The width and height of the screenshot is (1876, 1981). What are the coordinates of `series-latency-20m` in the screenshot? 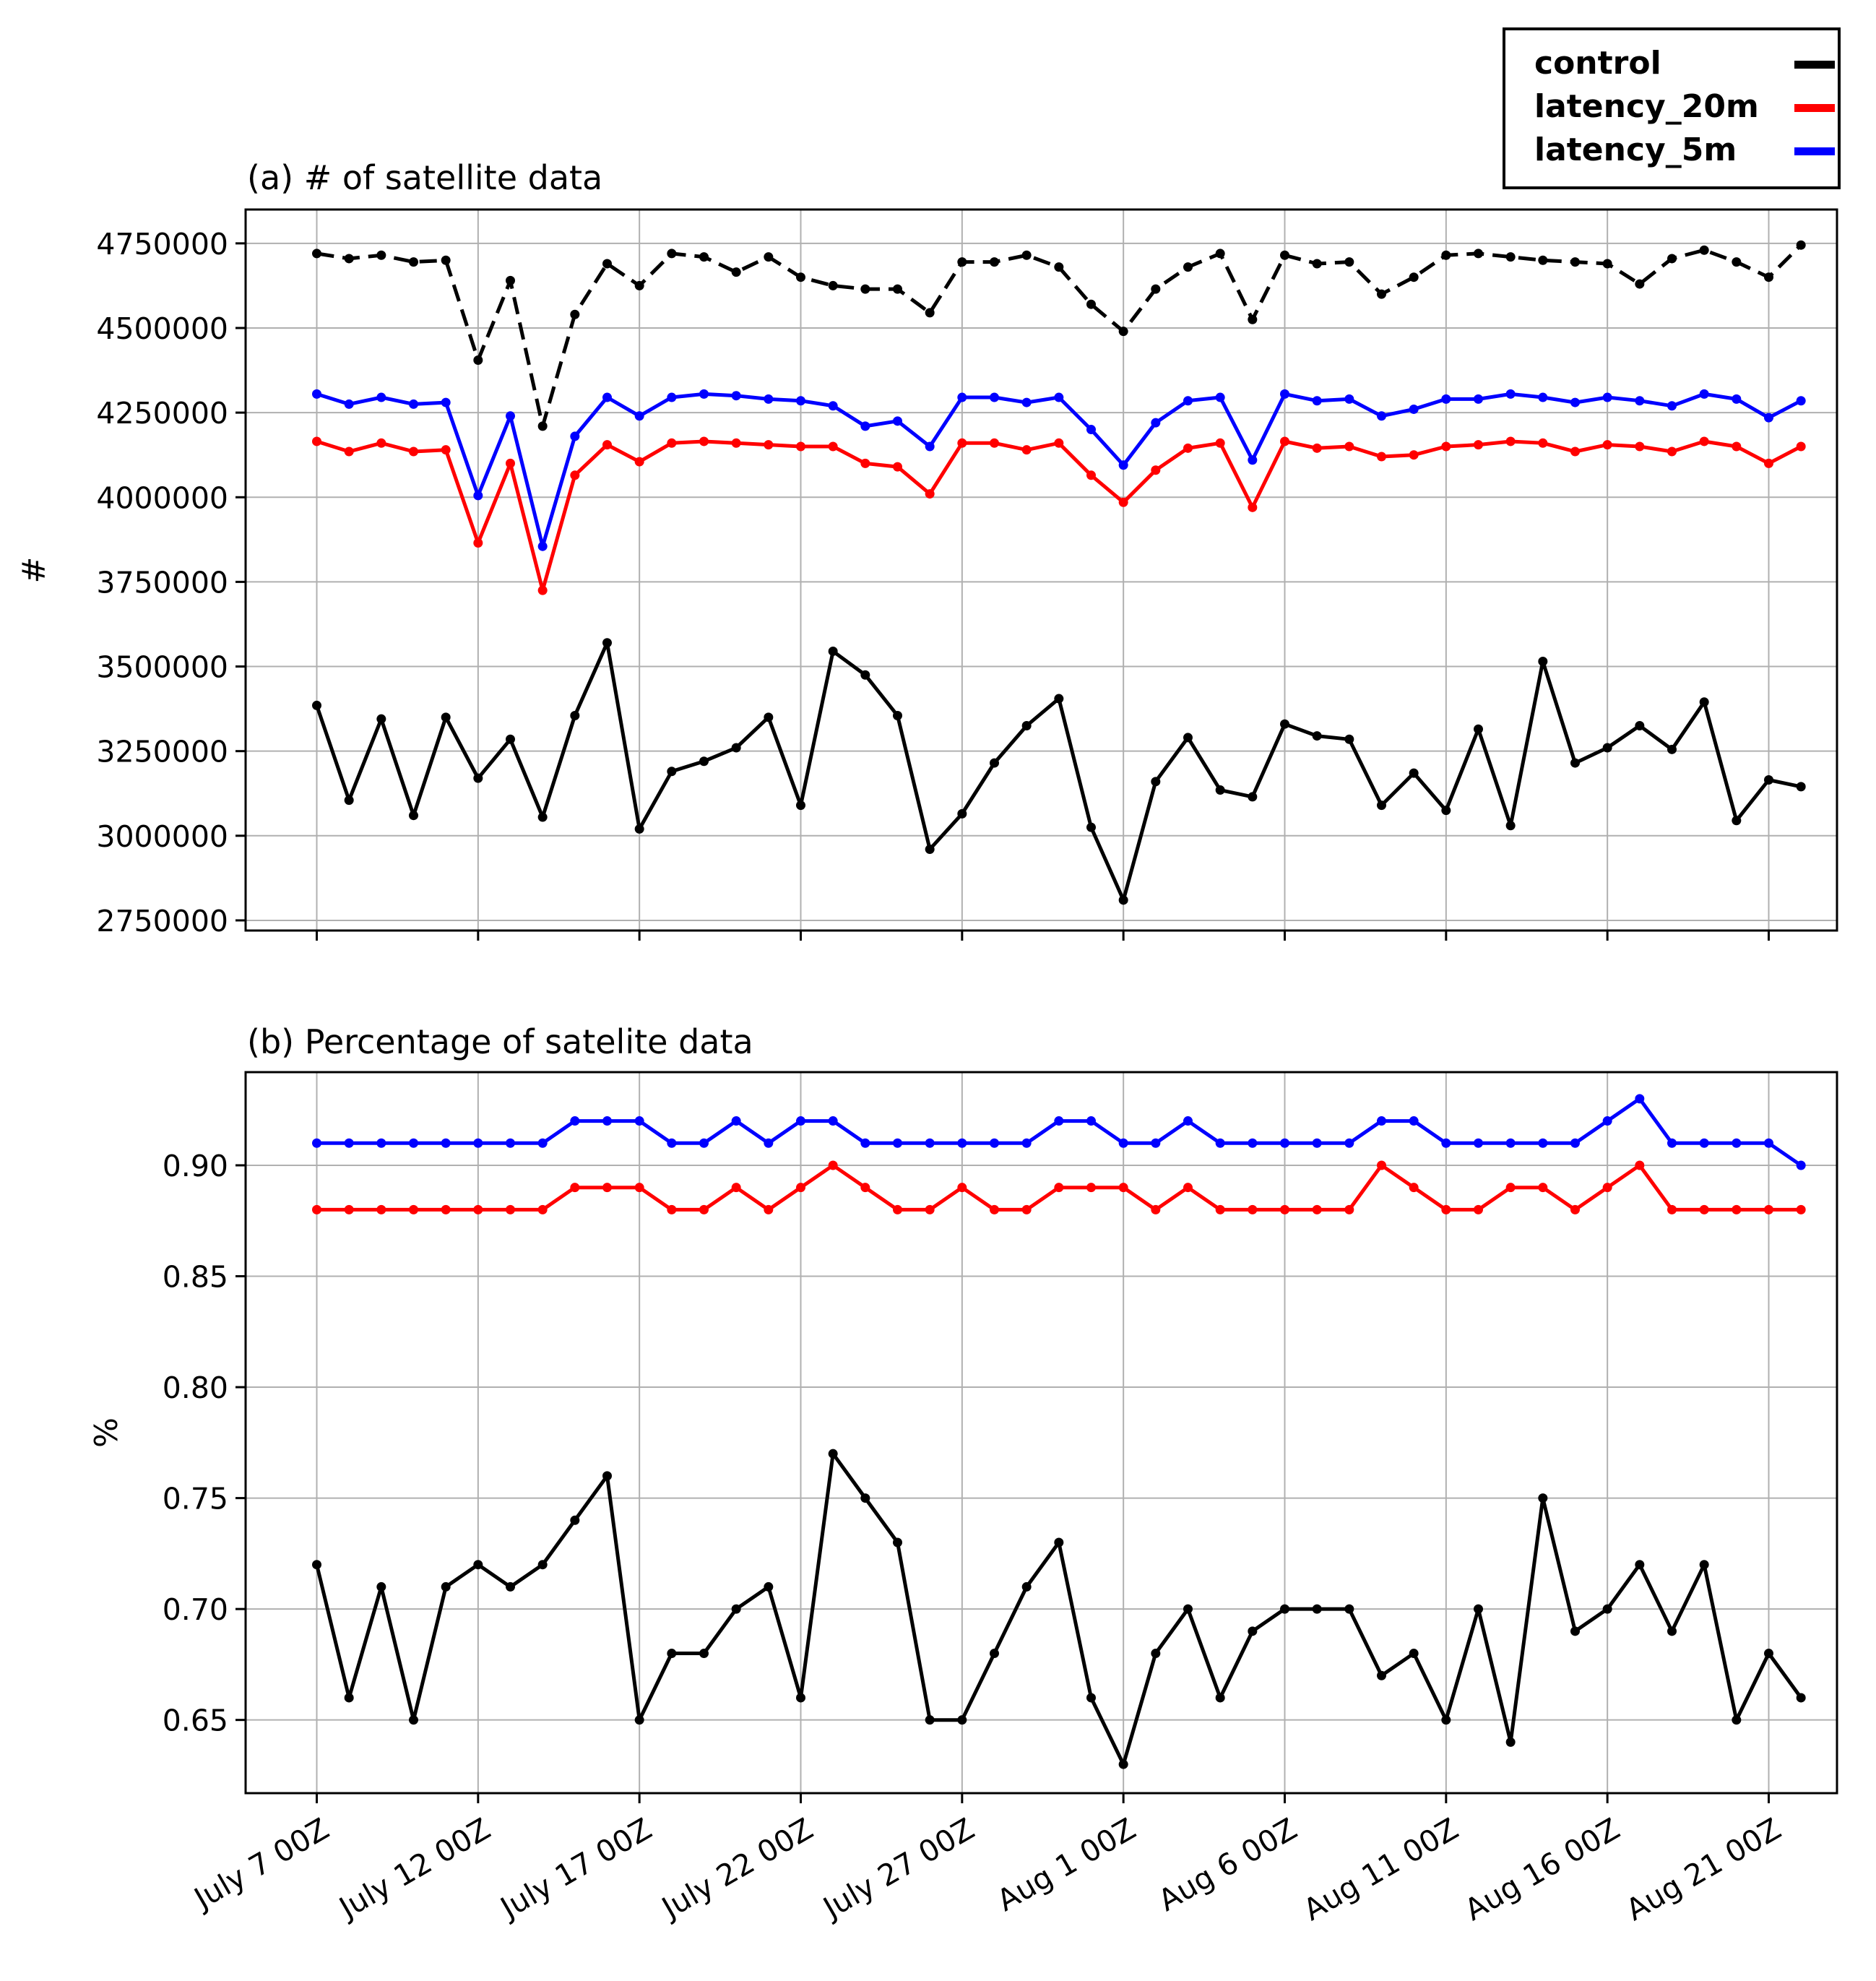 It's located at (1059, 515).